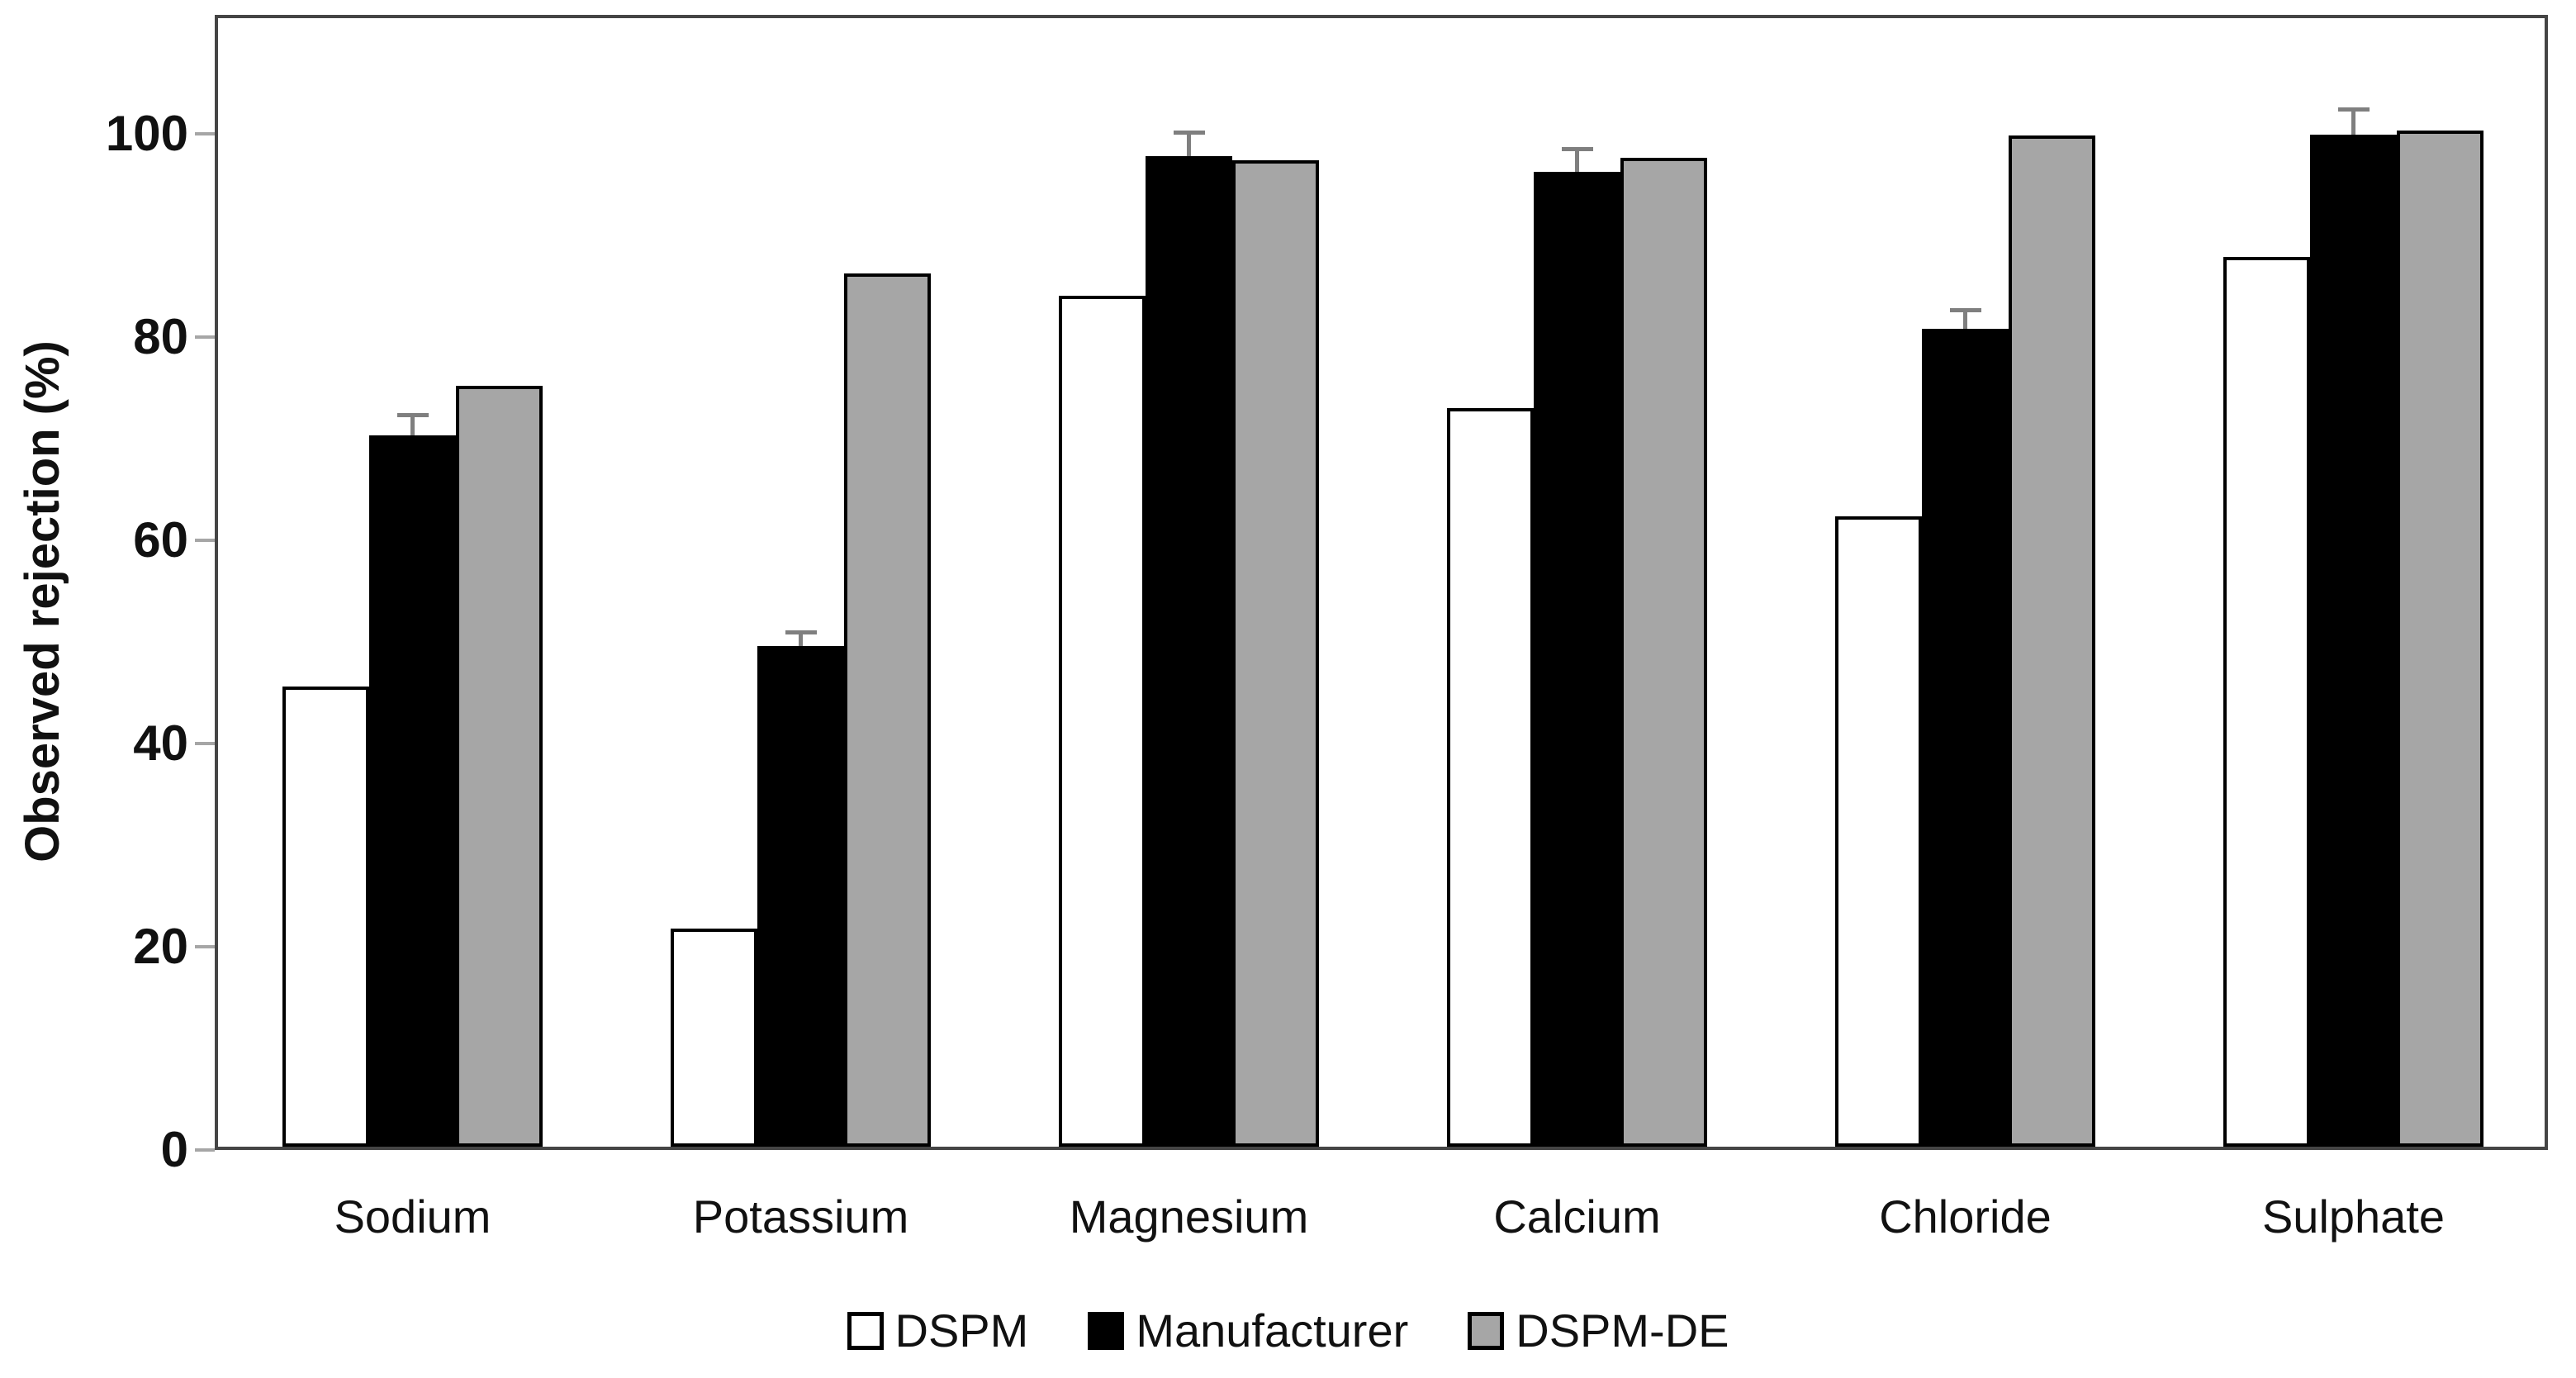 The image size is (2576, 1378). I want to click on bar-dspm-de-sodium, so click(499, 766).